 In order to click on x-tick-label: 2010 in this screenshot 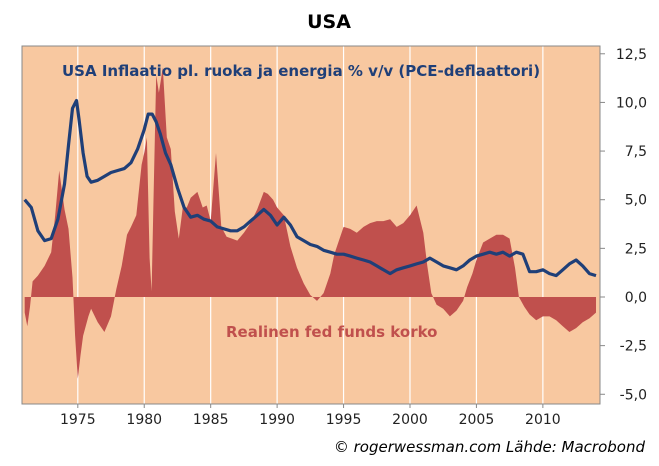, I will do `click(543, 420)`.